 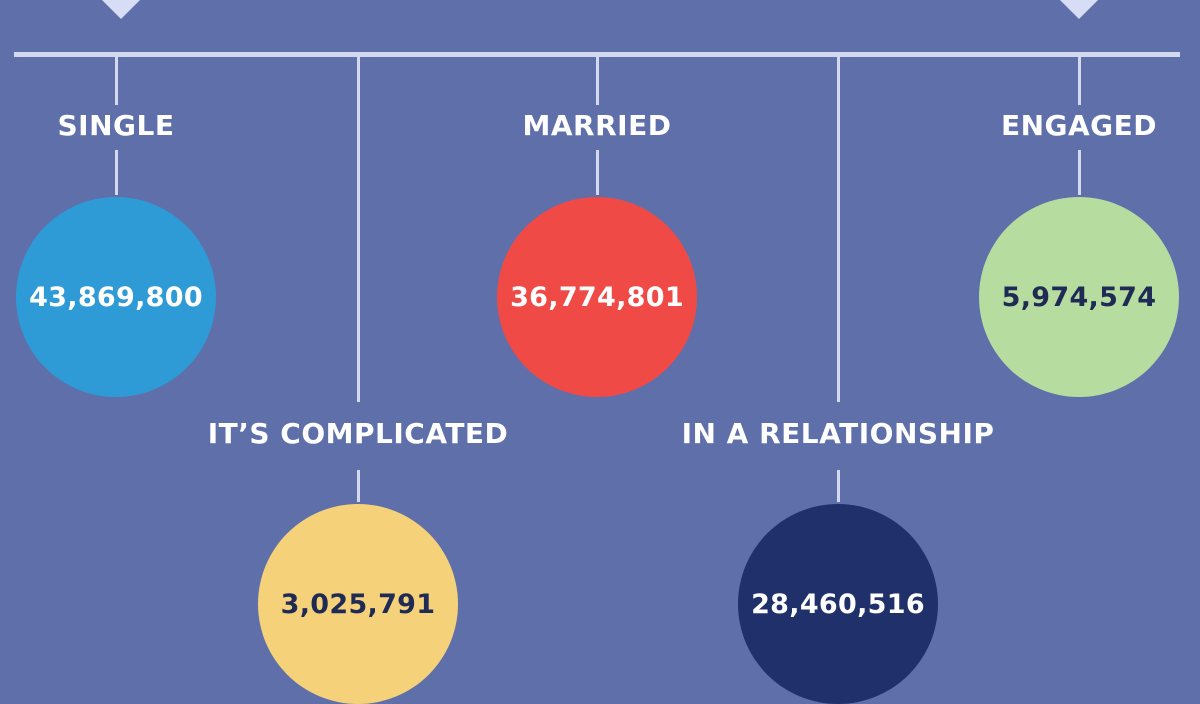 What do you see at coordinates (597, 81) in the screenshot?
I see `branch-line-married` at bounding box center [597, 81].